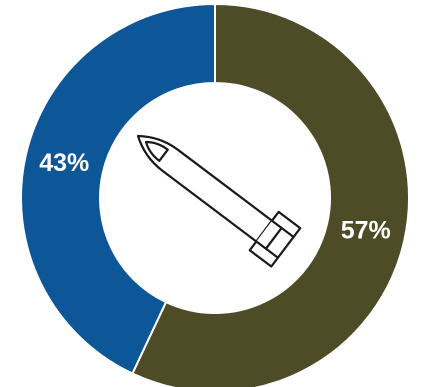  What do you see at coordinates (219, 201) in the screenshot?
I see `rocket-icon` at bounding box center [219, 201].